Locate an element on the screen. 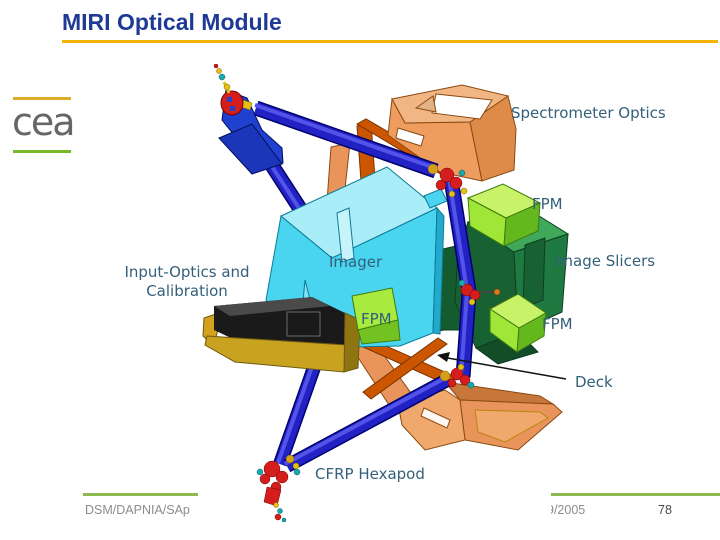 The width and height of the screenshot is (720, 540). label-deck: Deck is located at coordinates (594, 382).